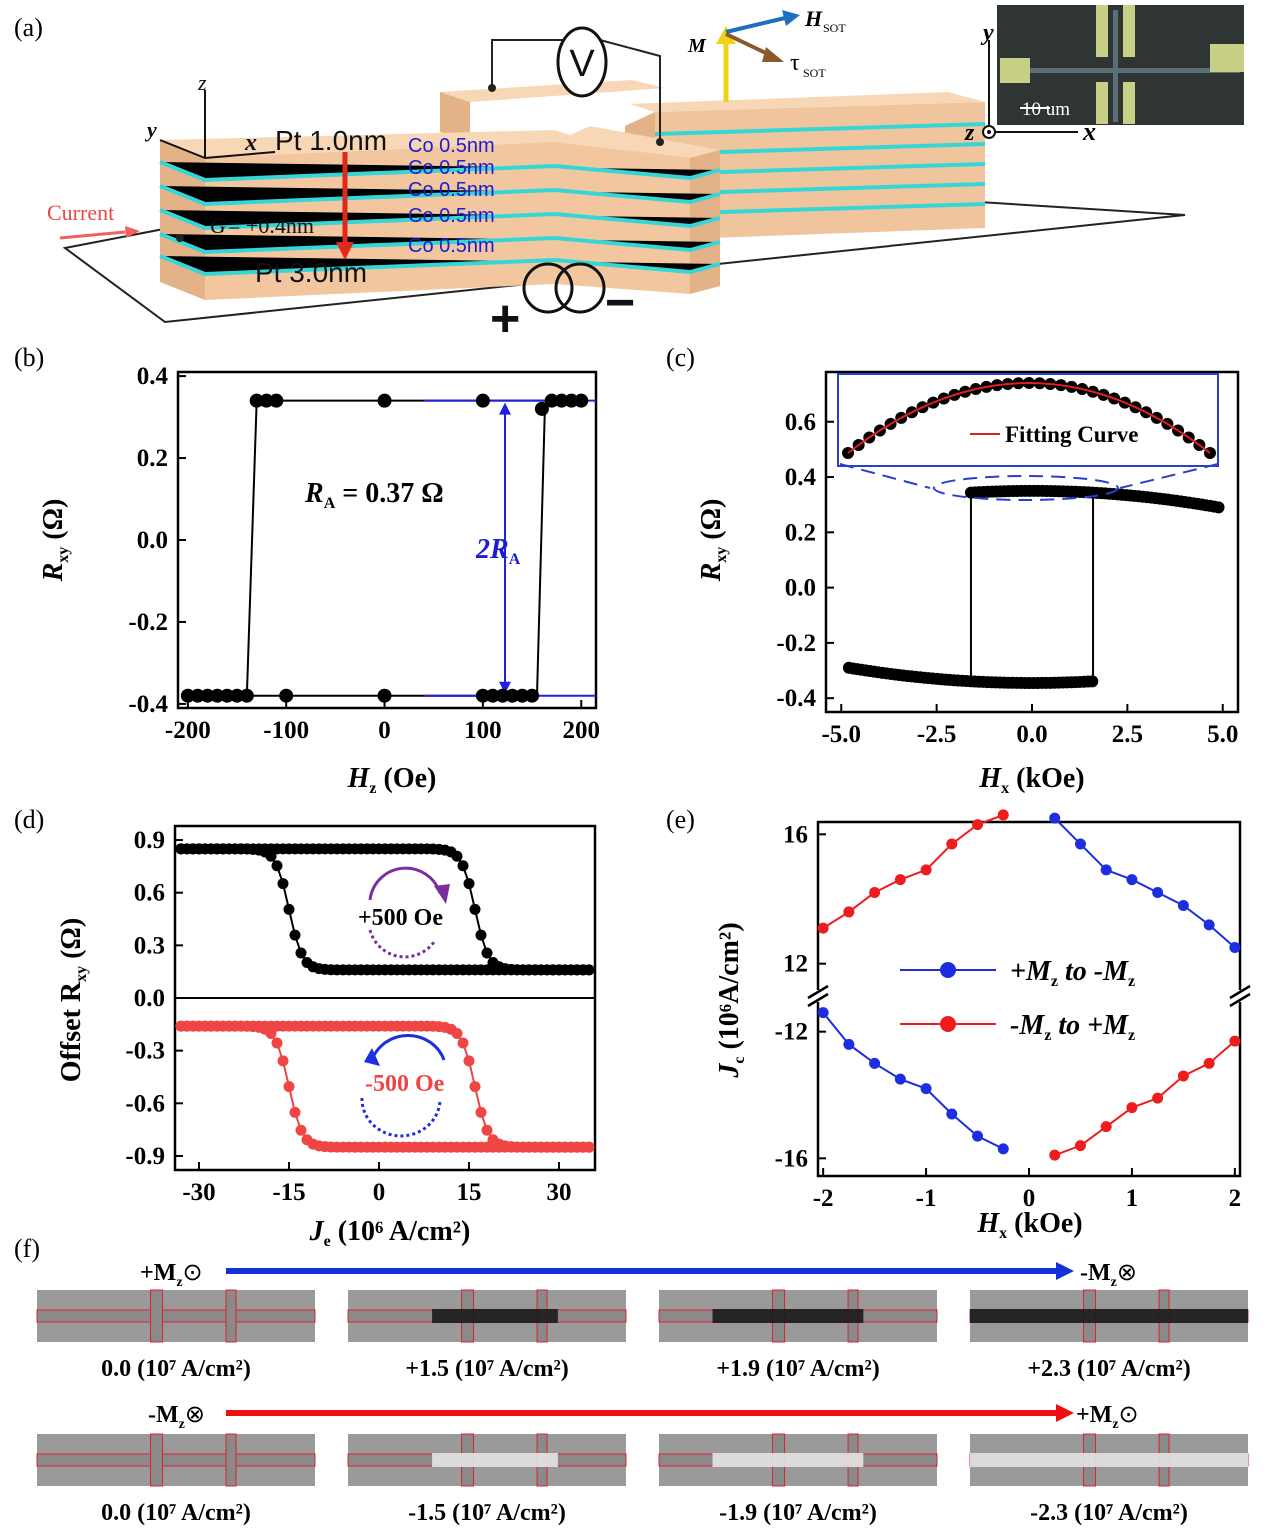  What do you see at coordinates (498, 551) in the screenshot?
I see `two-ra-label: 2RA` at bounding box center [498, 551].